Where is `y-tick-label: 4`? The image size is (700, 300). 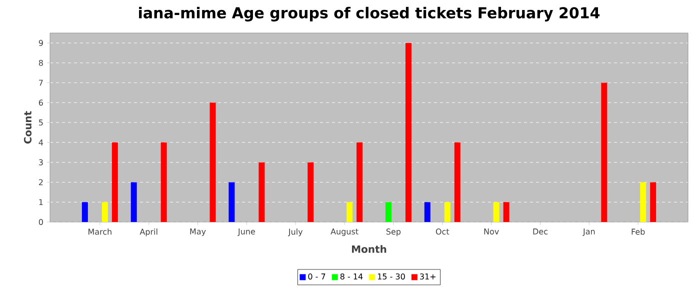 y-tick-label: 4 is located at coordinates (41, 143).